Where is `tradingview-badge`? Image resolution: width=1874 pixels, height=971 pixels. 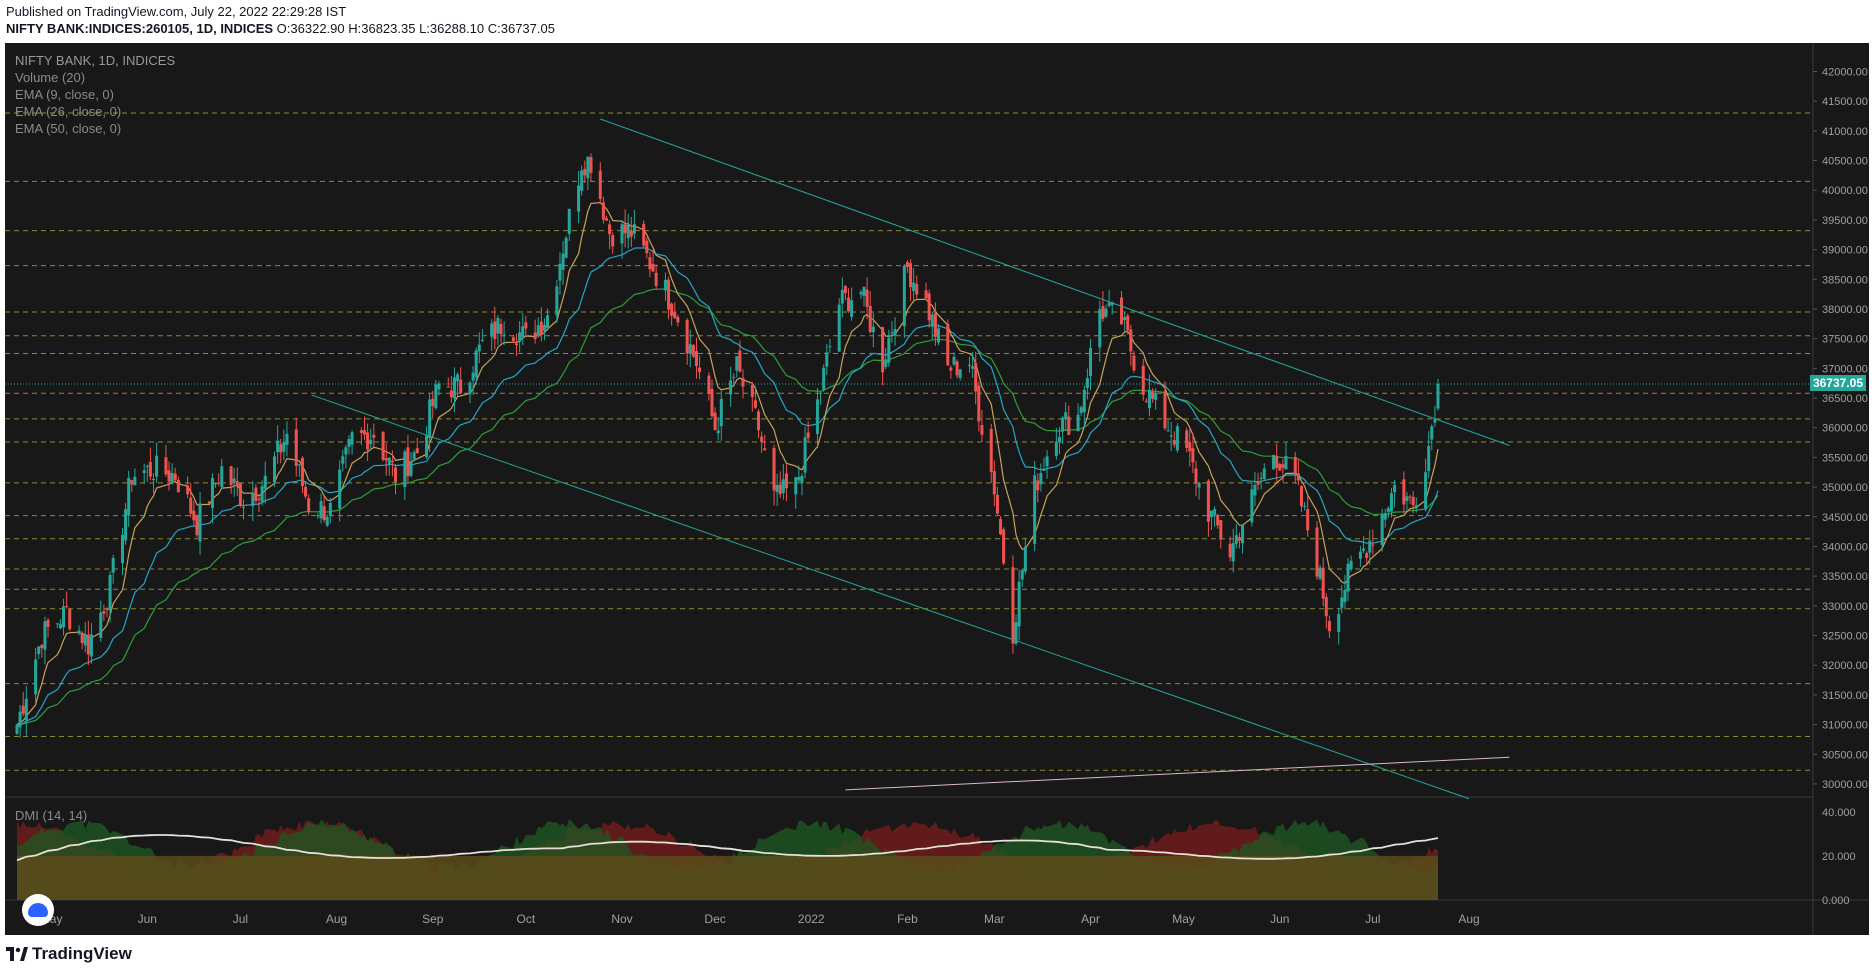
tradingview-badge is located at coordinates (38, 910).